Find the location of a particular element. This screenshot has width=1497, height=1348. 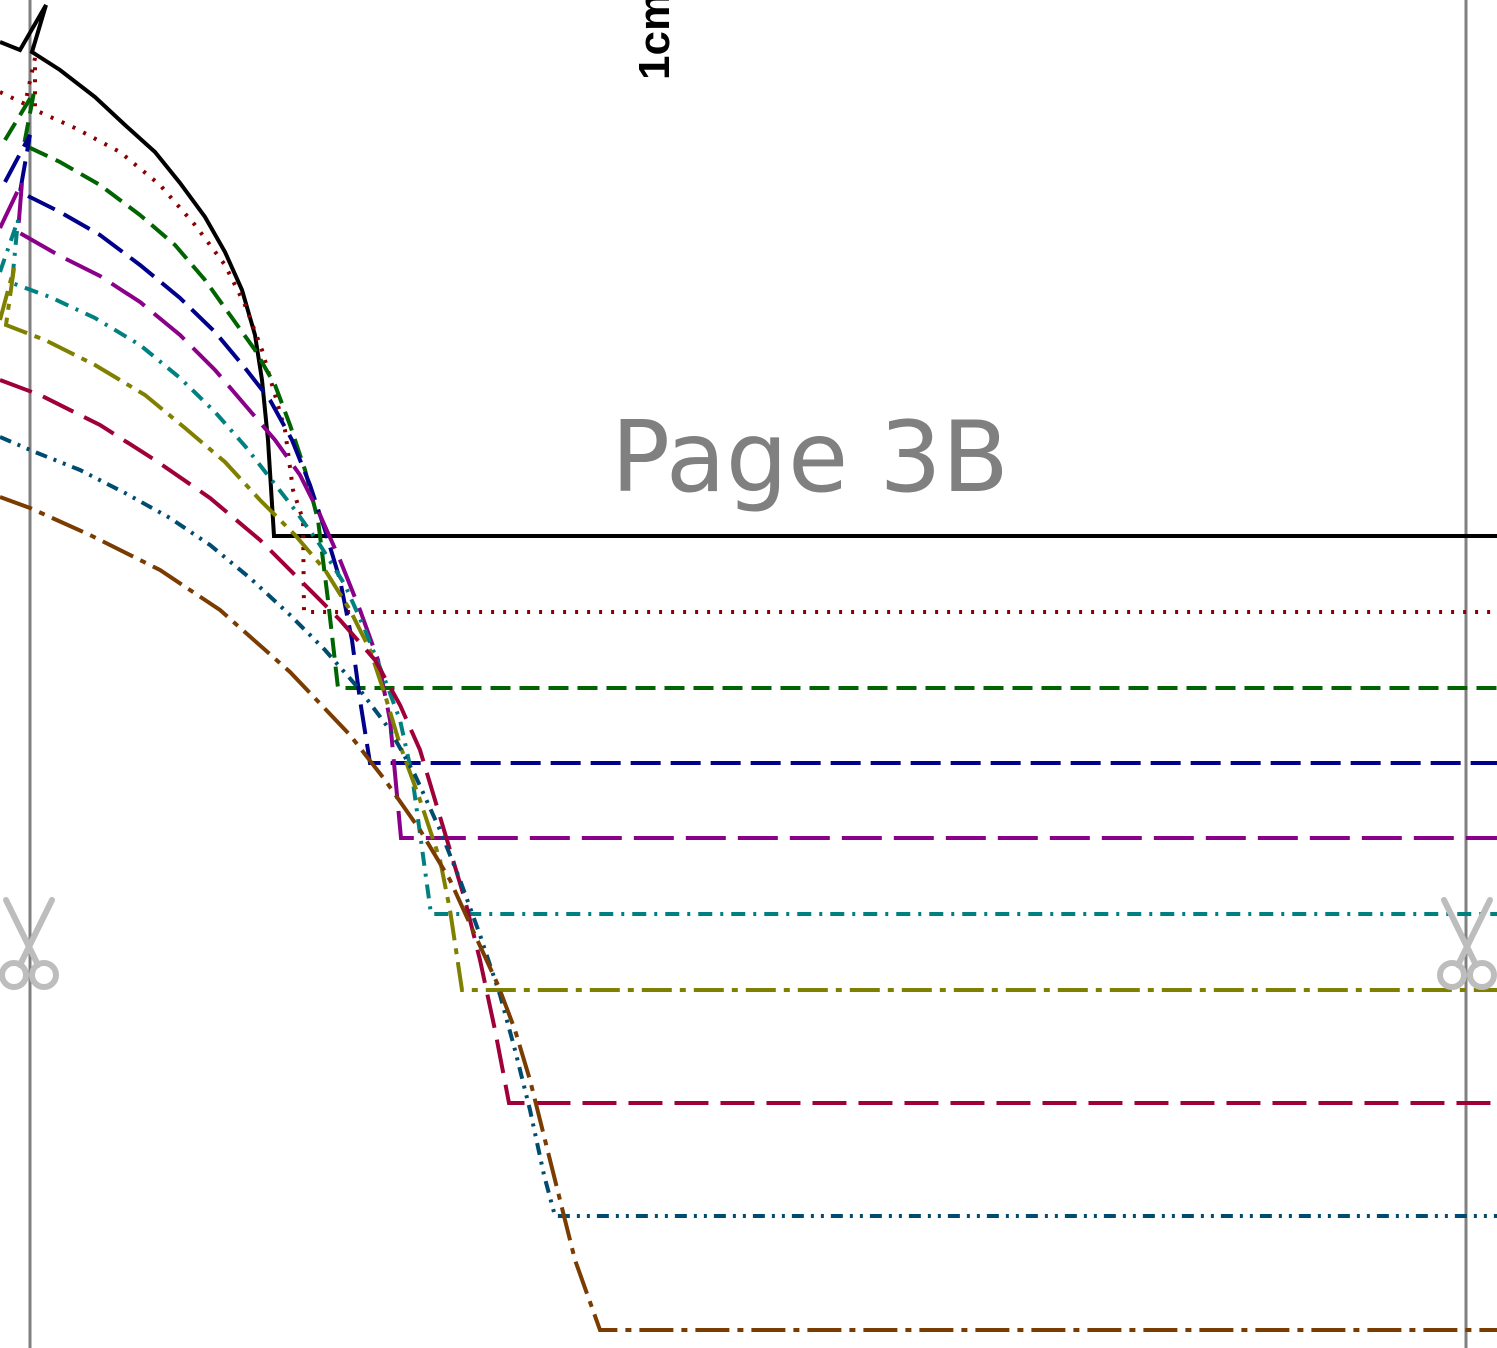

scale-label: 1cm is located at coordinates (655, 40).